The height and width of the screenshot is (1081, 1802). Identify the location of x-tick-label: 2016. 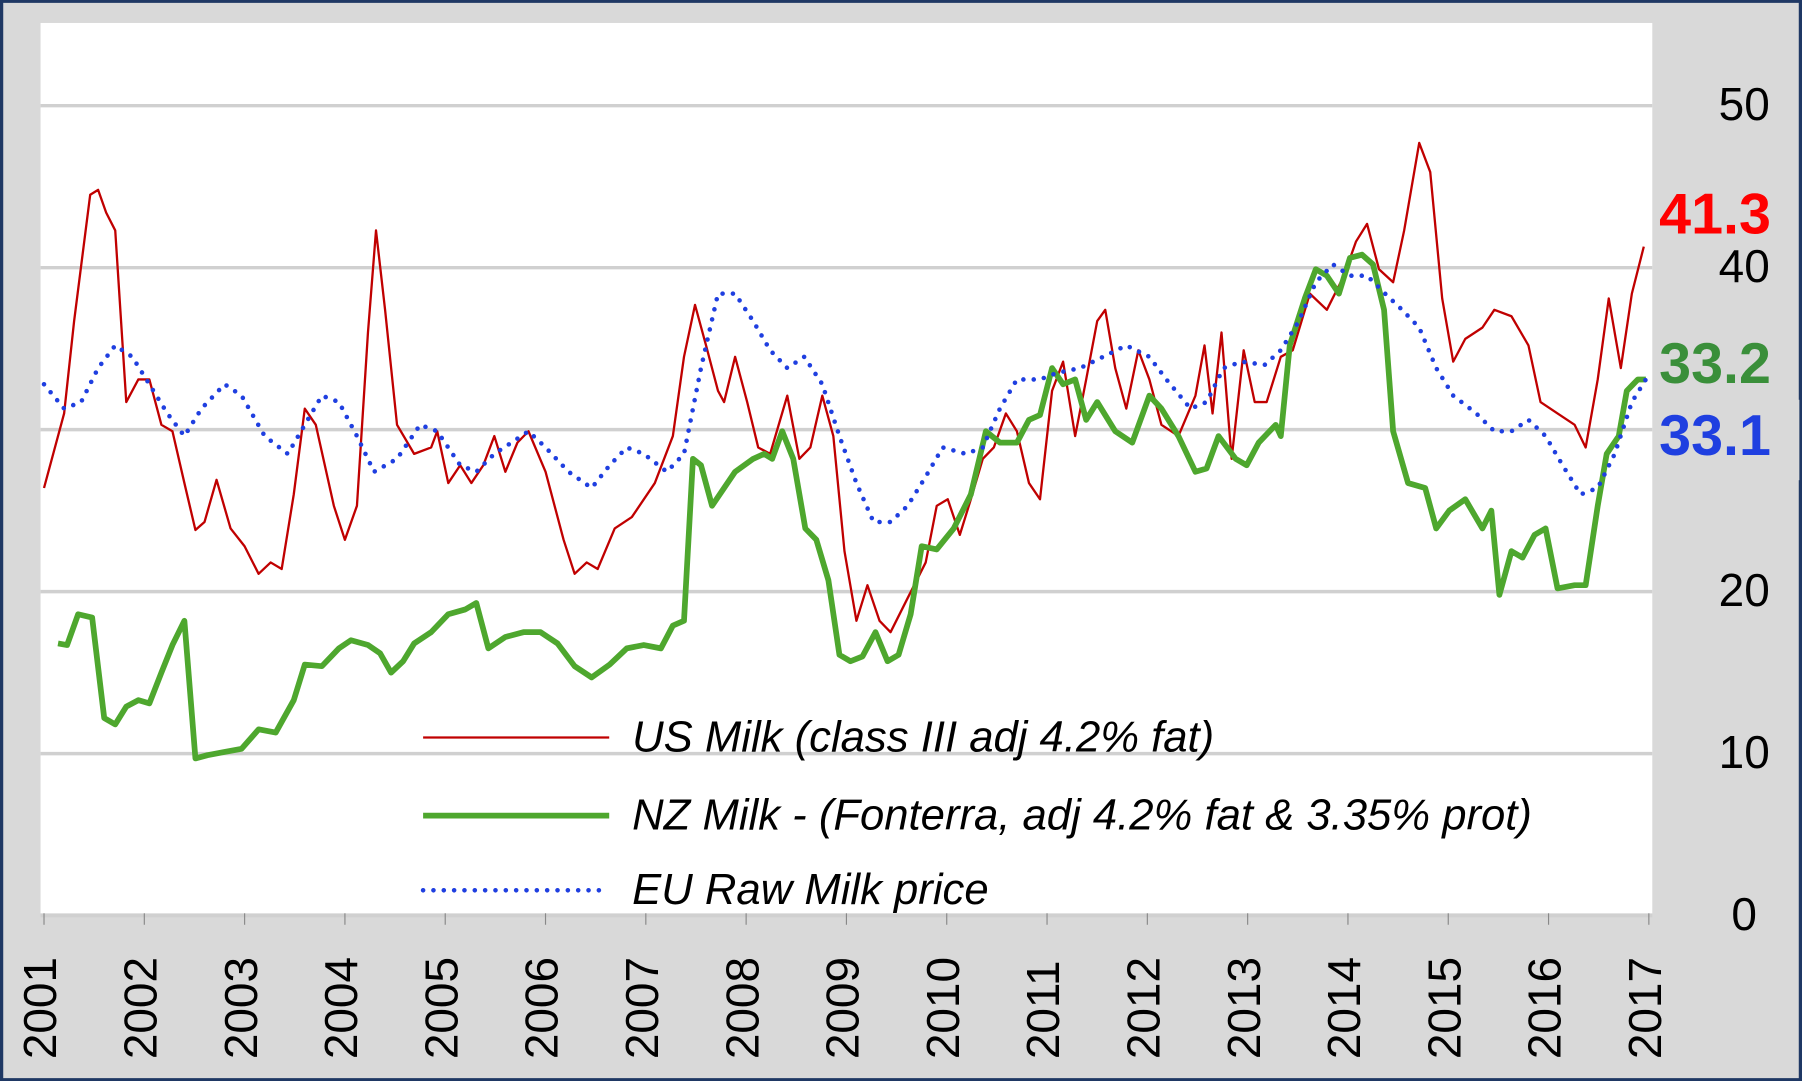
(1545, 1008).